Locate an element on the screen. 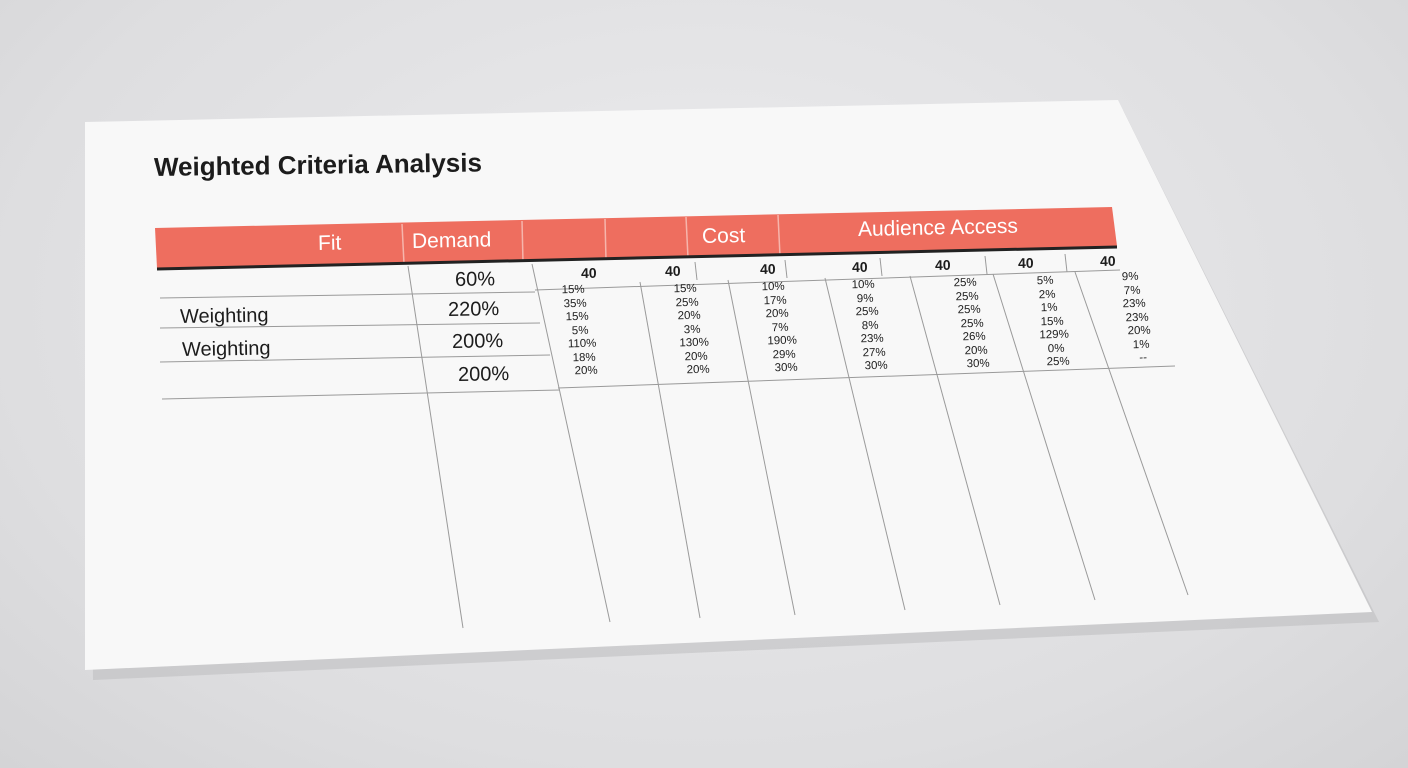 The width and height of the screenshot is (1408, 768). percent-cell: 35% is located at coordinates (575, 303).